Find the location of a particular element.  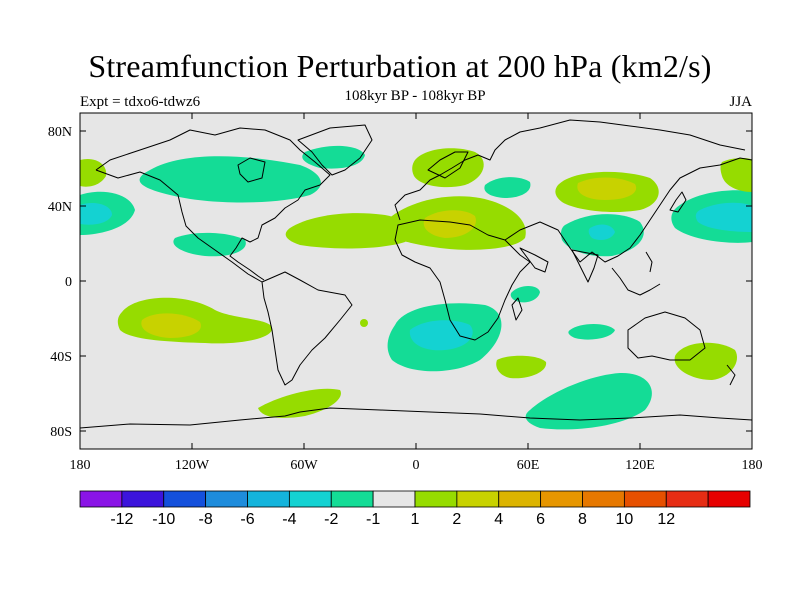

contour-neg-satl-core is located at coordinates (441, 335).